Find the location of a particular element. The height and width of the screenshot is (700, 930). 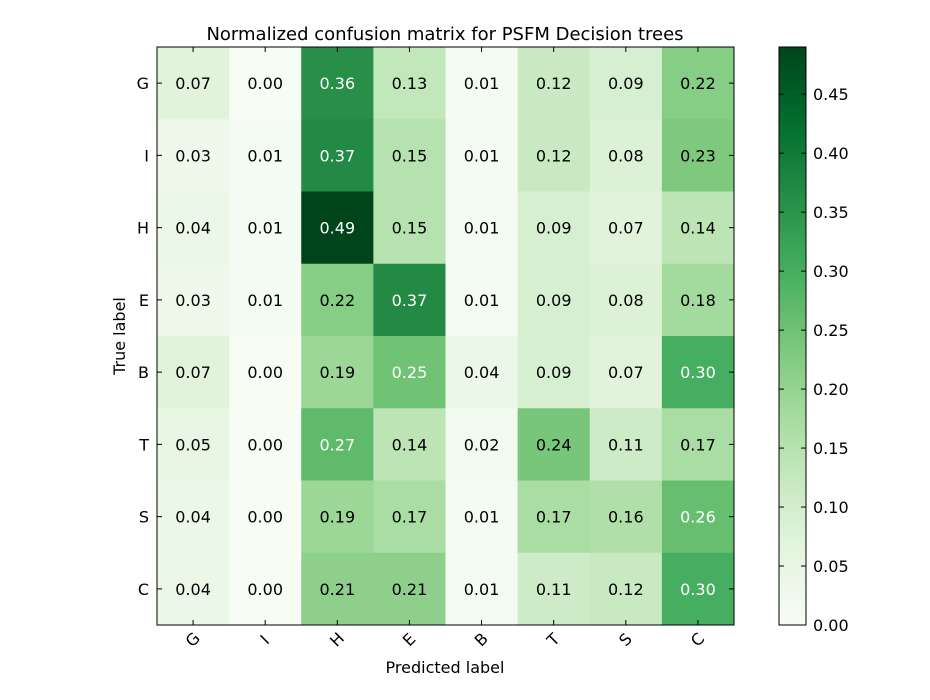

y-tick-label: T is located at coordinates (143, 444).